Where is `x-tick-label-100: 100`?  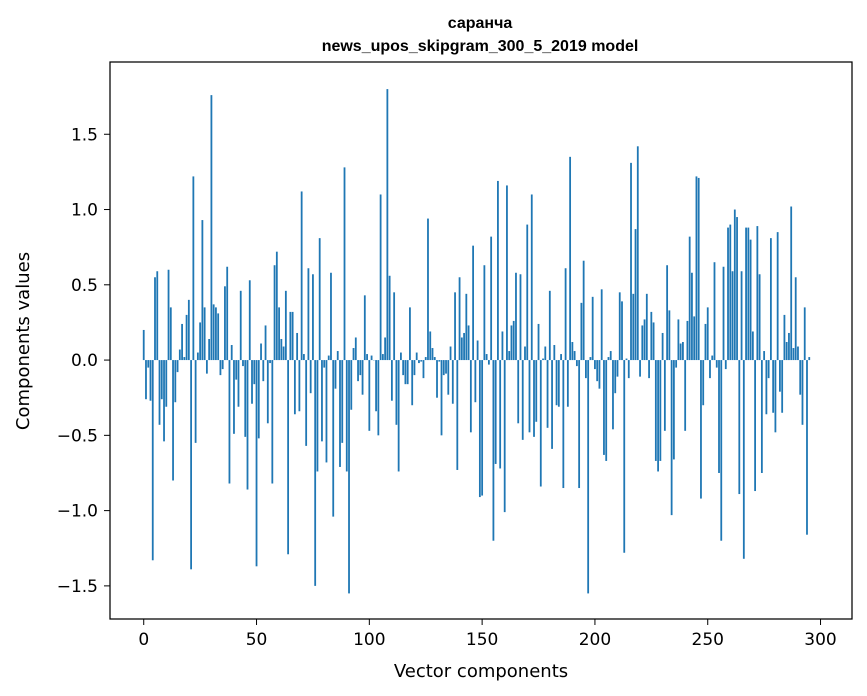
x-tick-label-100: 100 is located at coordinates (369, 640).